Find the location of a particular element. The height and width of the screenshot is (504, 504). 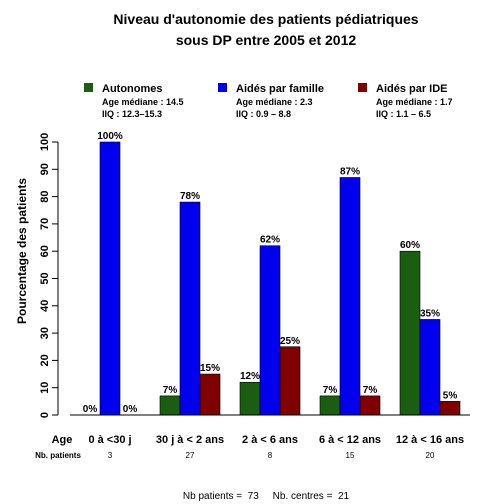

y-tick-label: 80 is located at coordinates (45, 196).